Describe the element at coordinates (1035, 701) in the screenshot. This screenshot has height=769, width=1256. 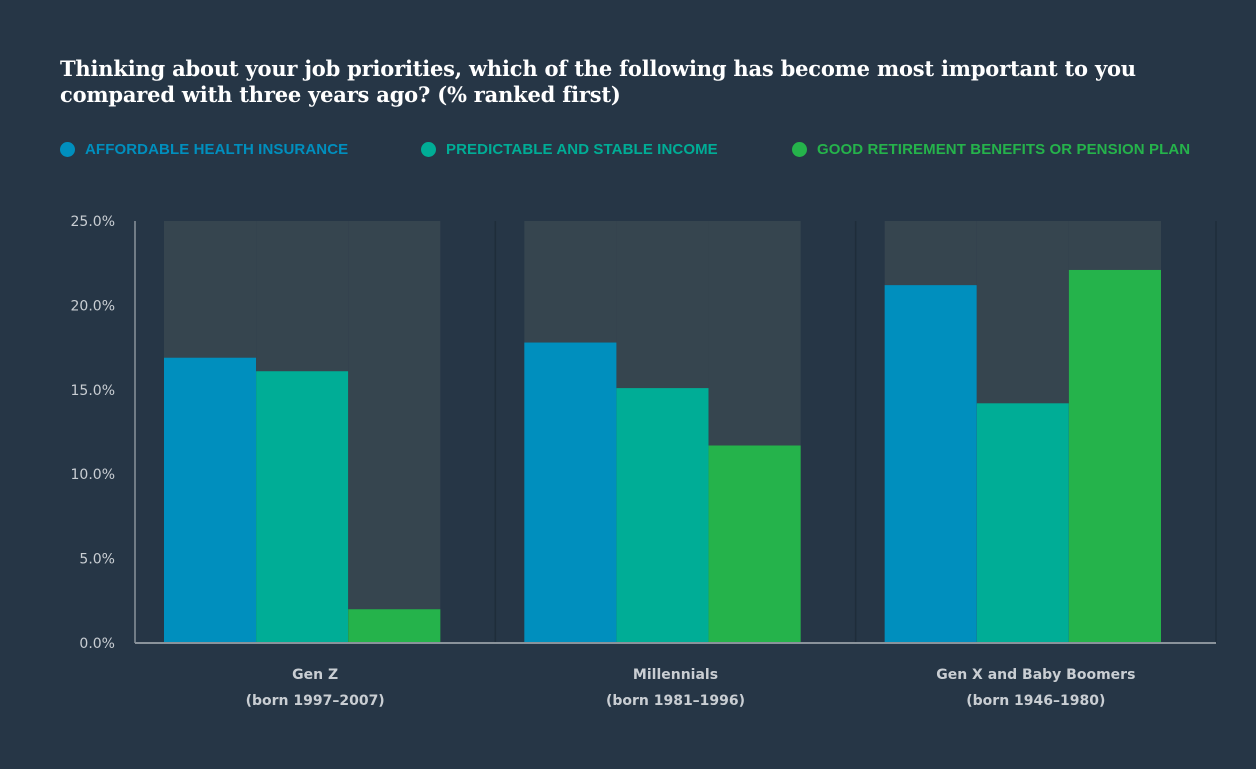
I see `category-sublabel: (born 1946–1980)` at that location.